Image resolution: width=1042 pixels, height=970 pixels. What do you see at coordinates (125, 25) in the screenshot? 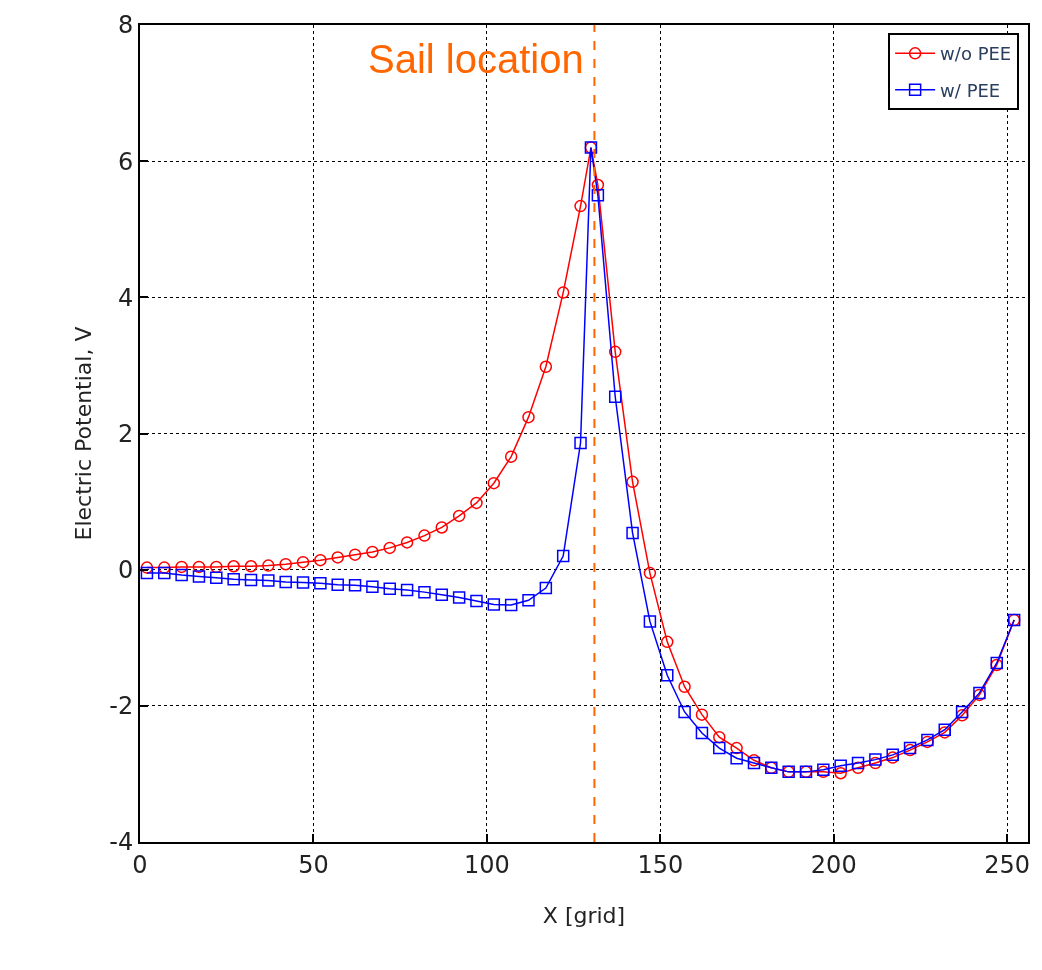
I see `y-tick-label: 8` at bounding box center [125, 25].